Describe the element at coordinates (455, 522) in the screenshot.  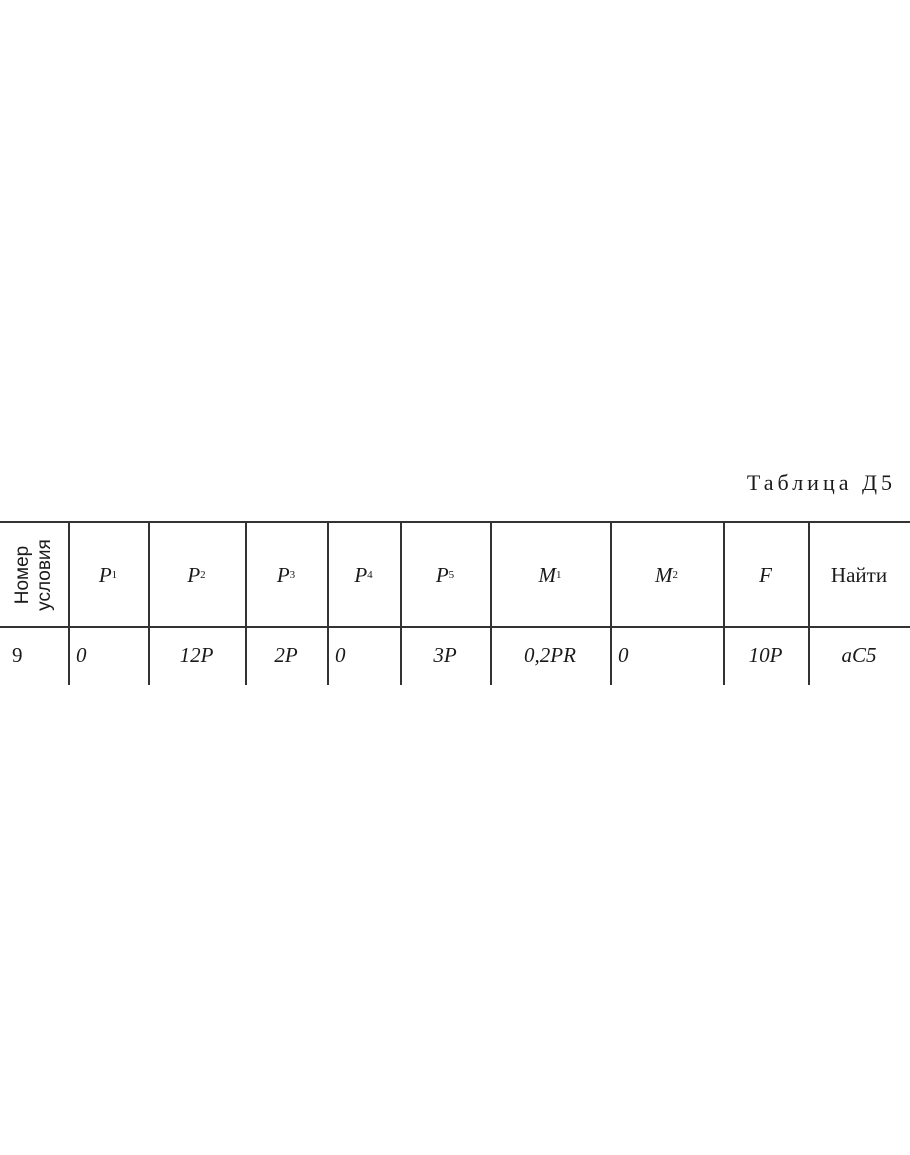
I see `table-top-rule` at that location.